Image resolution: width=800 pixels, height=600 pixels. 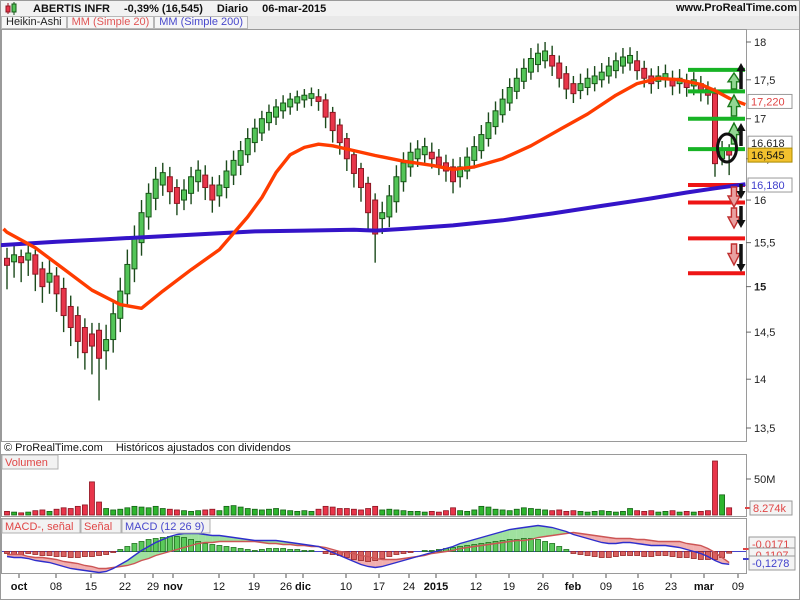 What do you see at coordinates (768, 144) in the screenshot?
I see `svg-text: 16,618` at bounding box center [768, 144].